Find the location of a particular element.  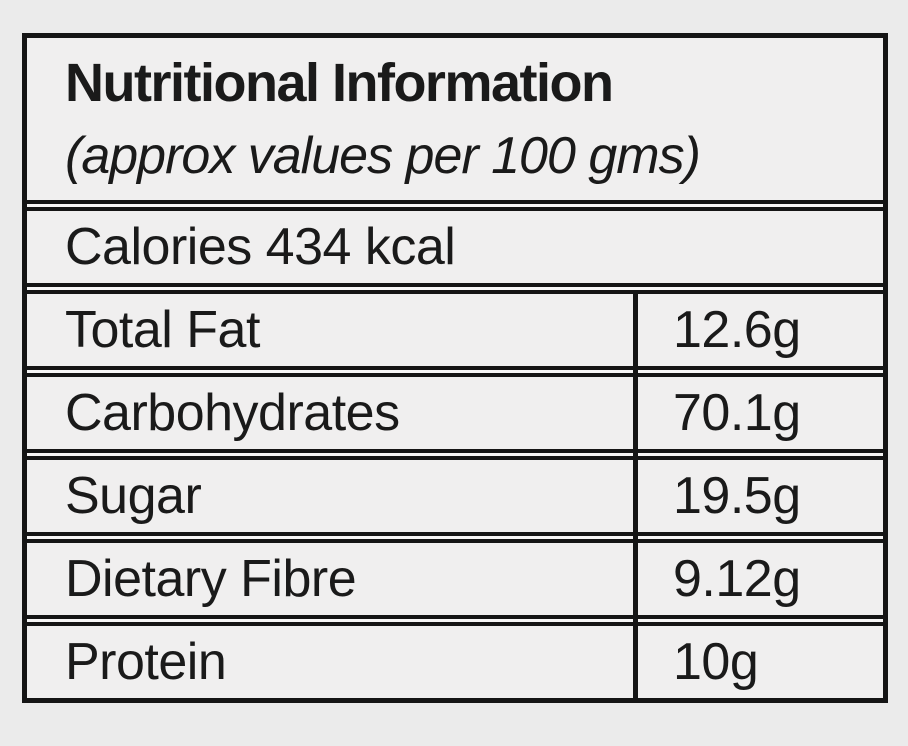

nutrient-value: 19.5g is located at coordinates (737, 496).